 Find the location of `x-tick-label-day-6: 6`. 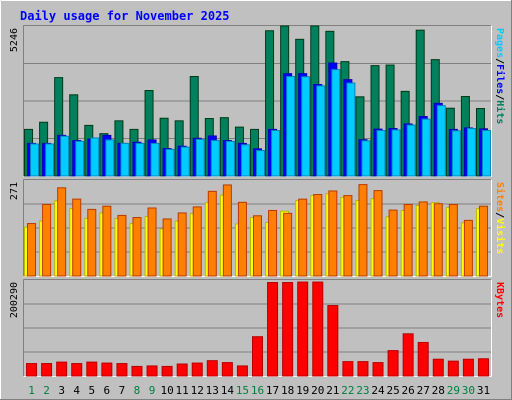

x-tick-label-day-6: 6 is located at coordinates (107, 390).